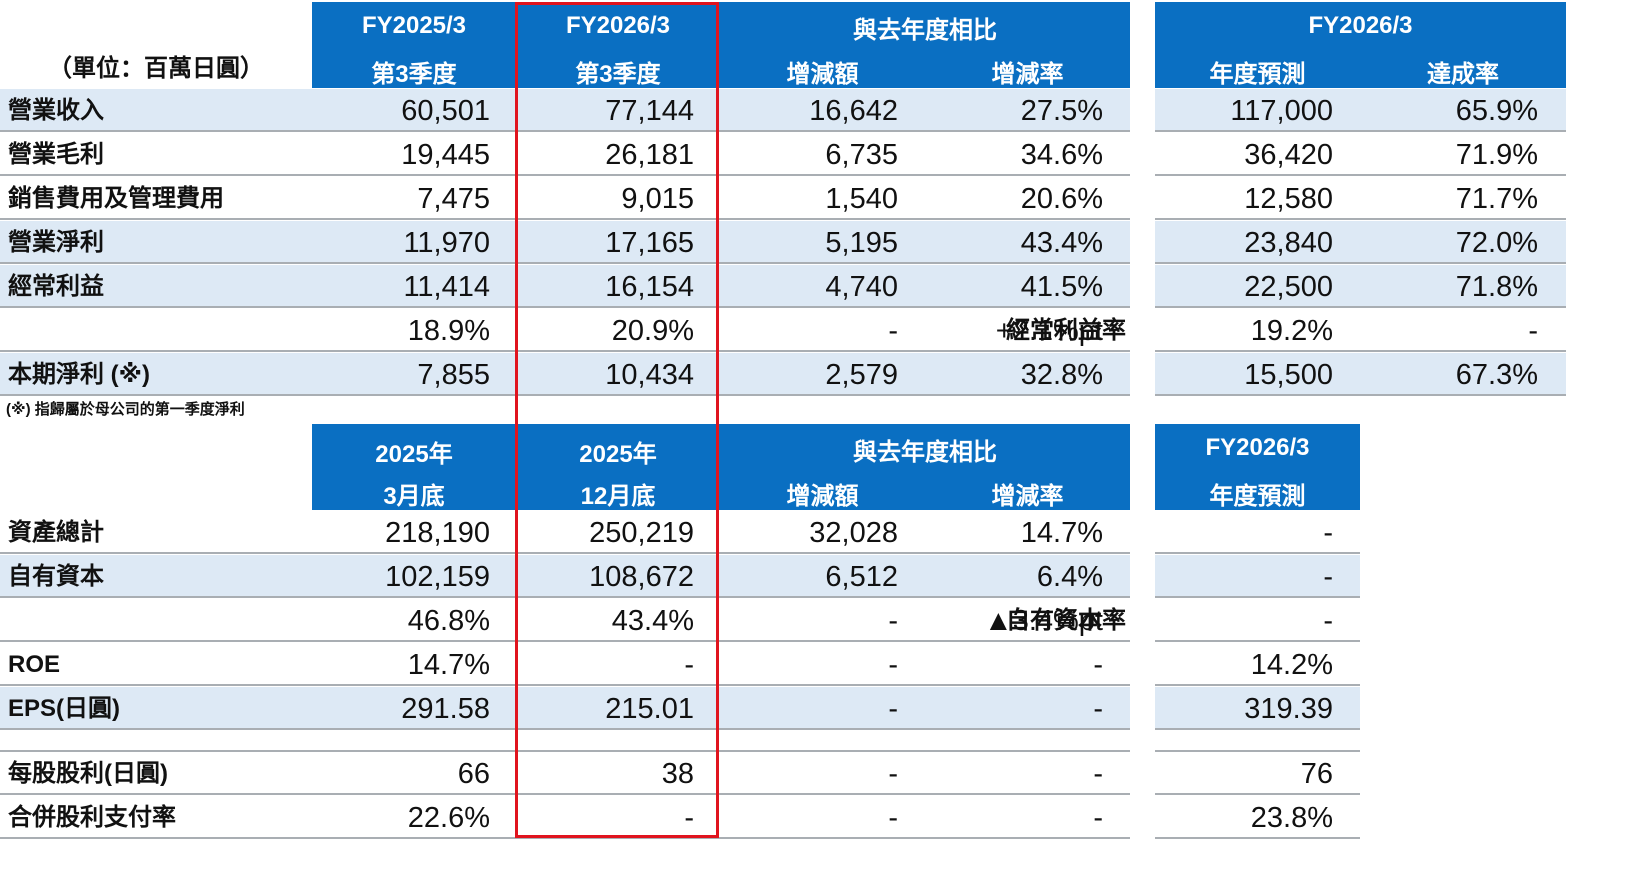 Image resolution: width=1634 pixels, height=878 pixels. What do you see at coordinates (453, 375) in the screenshot?
I see `cell-fy2025-q3: 7,855` at bounding box center [453, 375].